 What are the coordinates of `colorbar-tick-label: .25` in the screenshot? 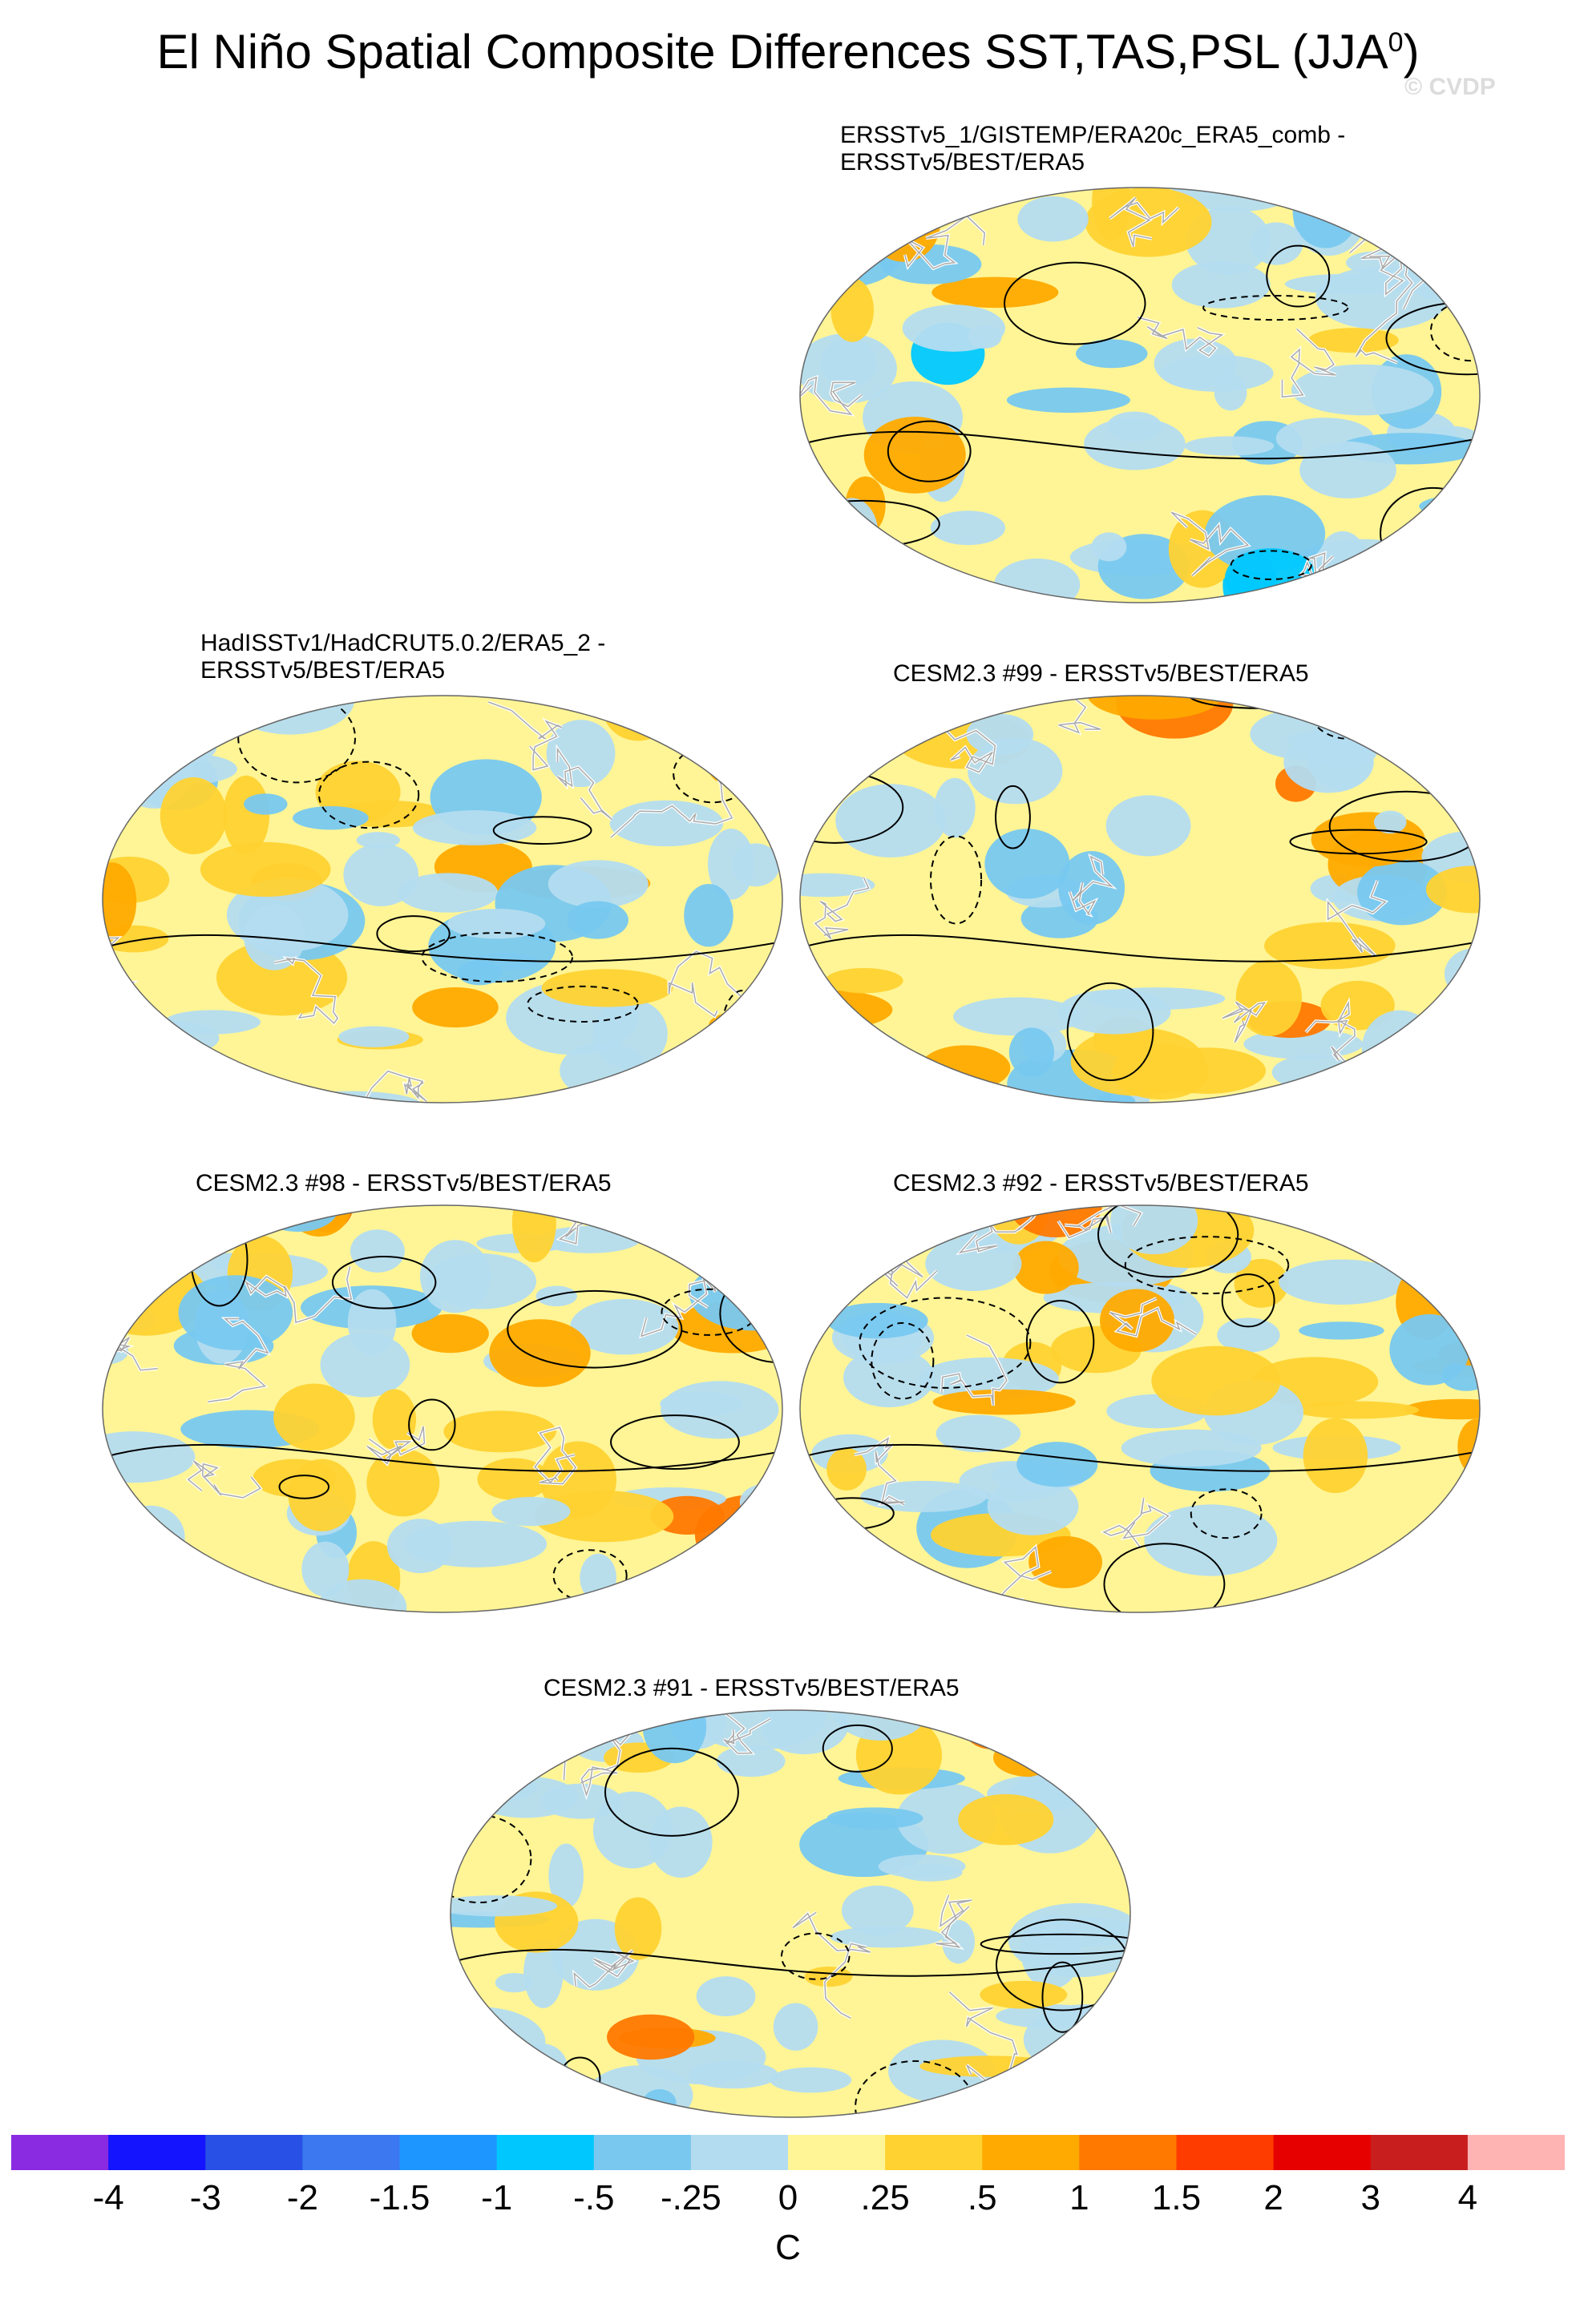 It's located at (885, 2197).